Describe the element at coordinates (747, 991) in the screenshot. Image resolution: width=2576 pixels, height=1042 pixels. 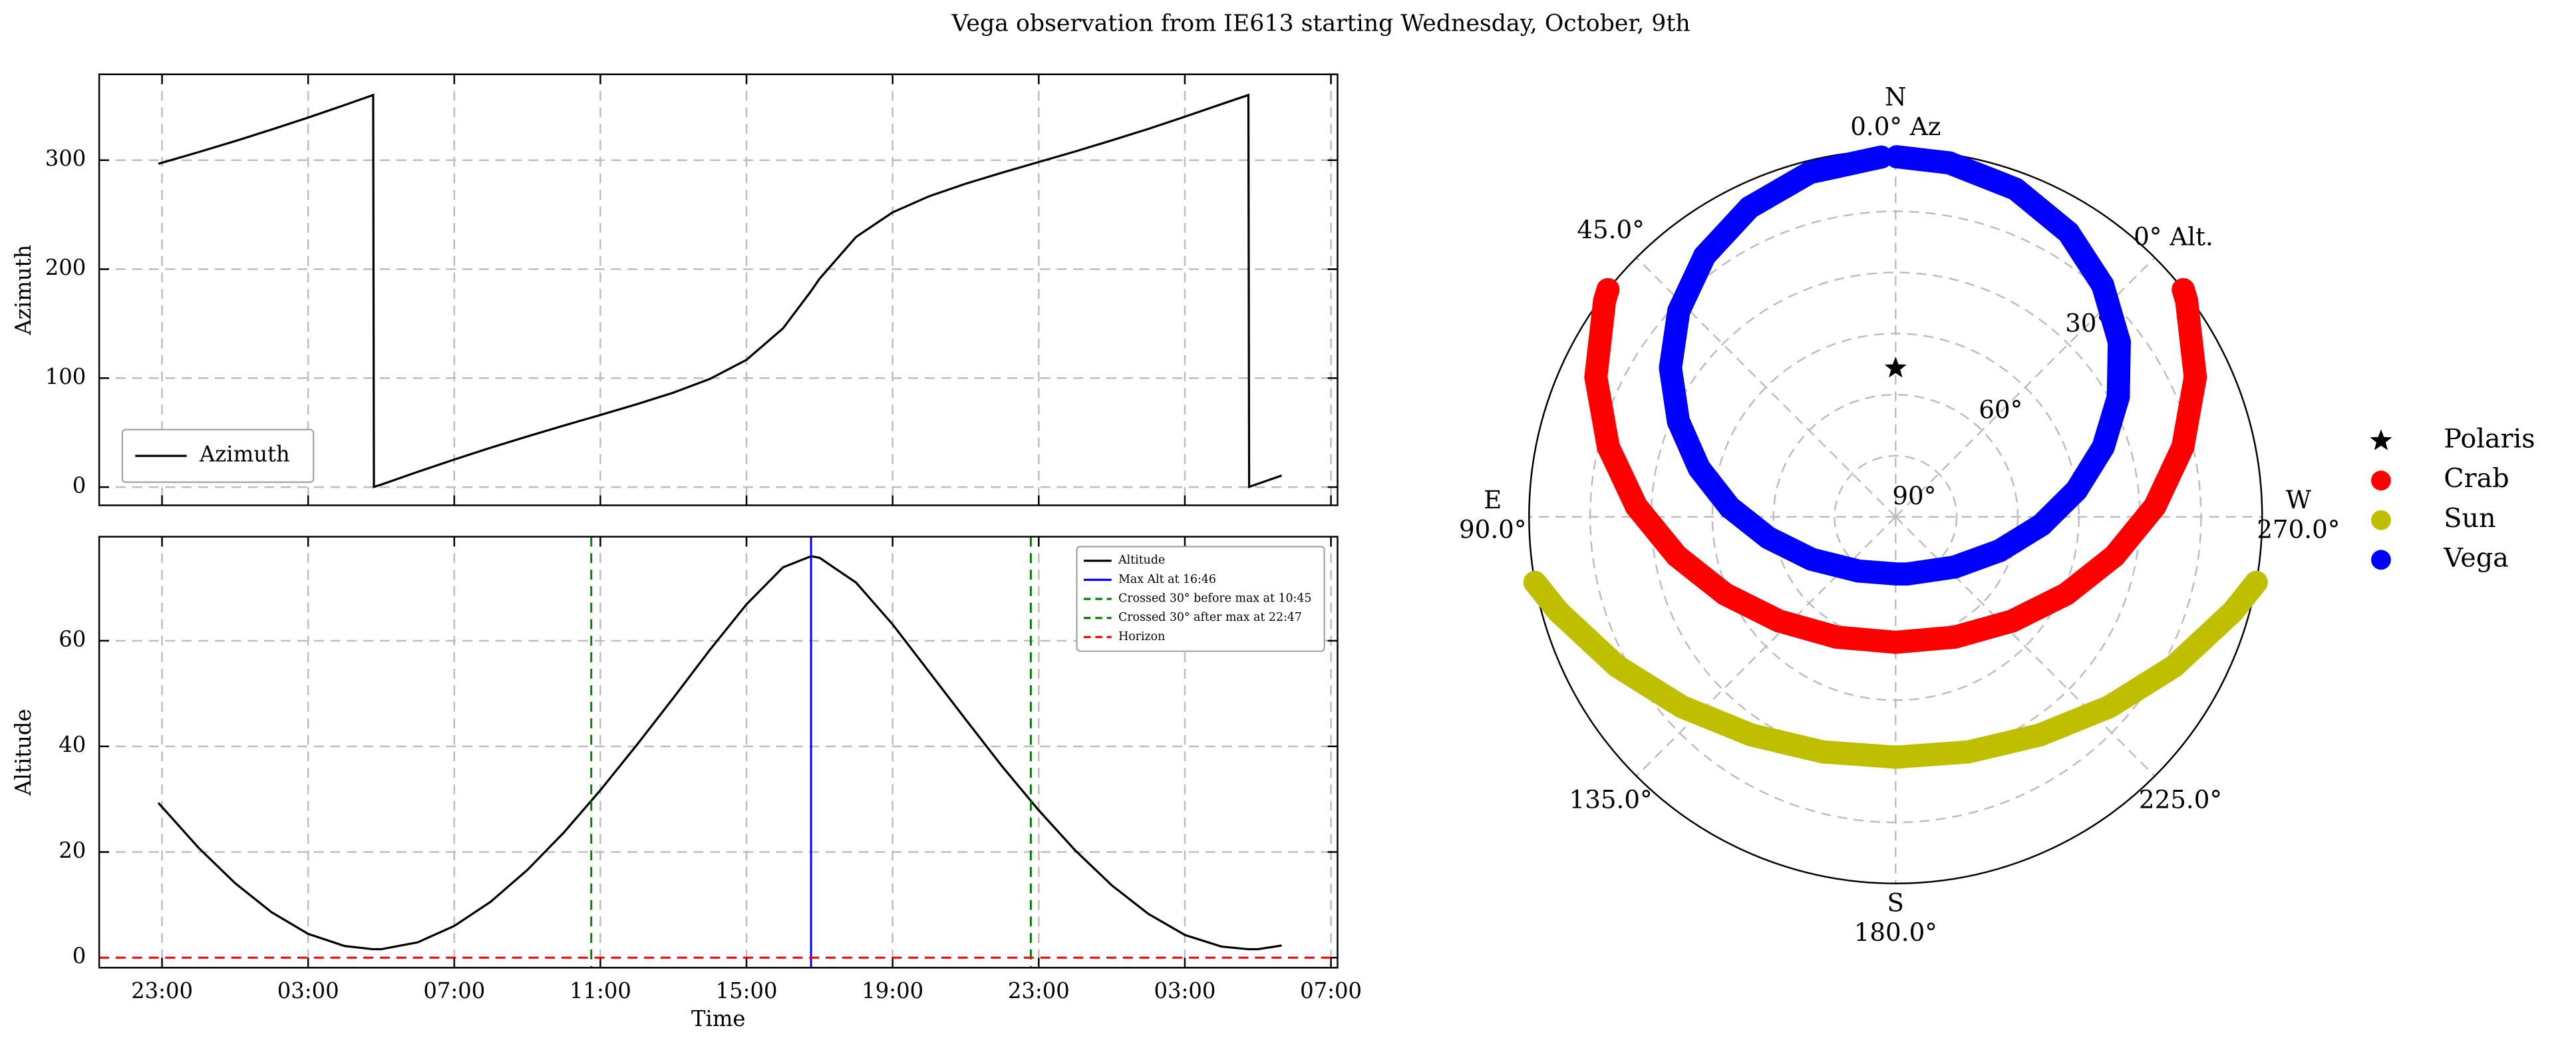
I see `x-tick-label: 15:00` at that location.